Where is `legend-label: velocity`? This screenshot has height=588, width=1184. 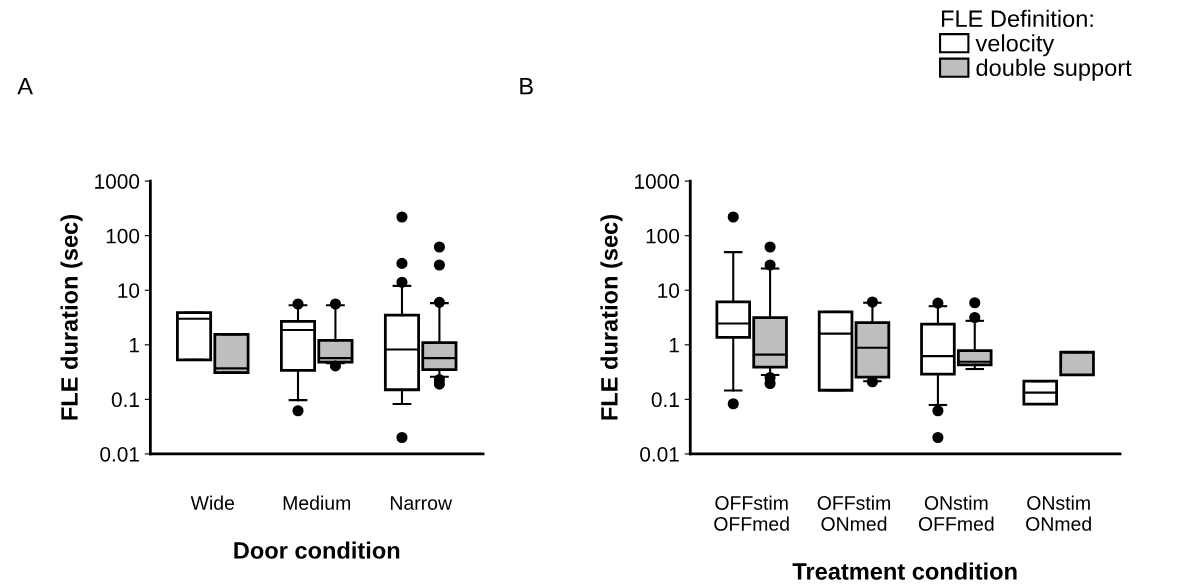
legend-label: velocity is located at coordinates (1015, 45).